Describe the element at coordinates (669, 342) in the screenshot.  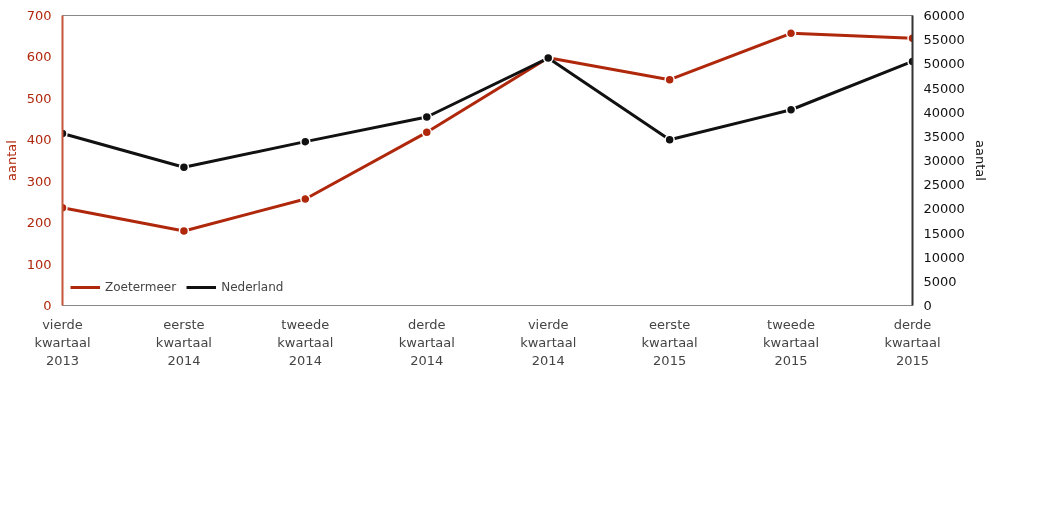
I see `x-tick-label: eerste kwartaal 2015` at that location.